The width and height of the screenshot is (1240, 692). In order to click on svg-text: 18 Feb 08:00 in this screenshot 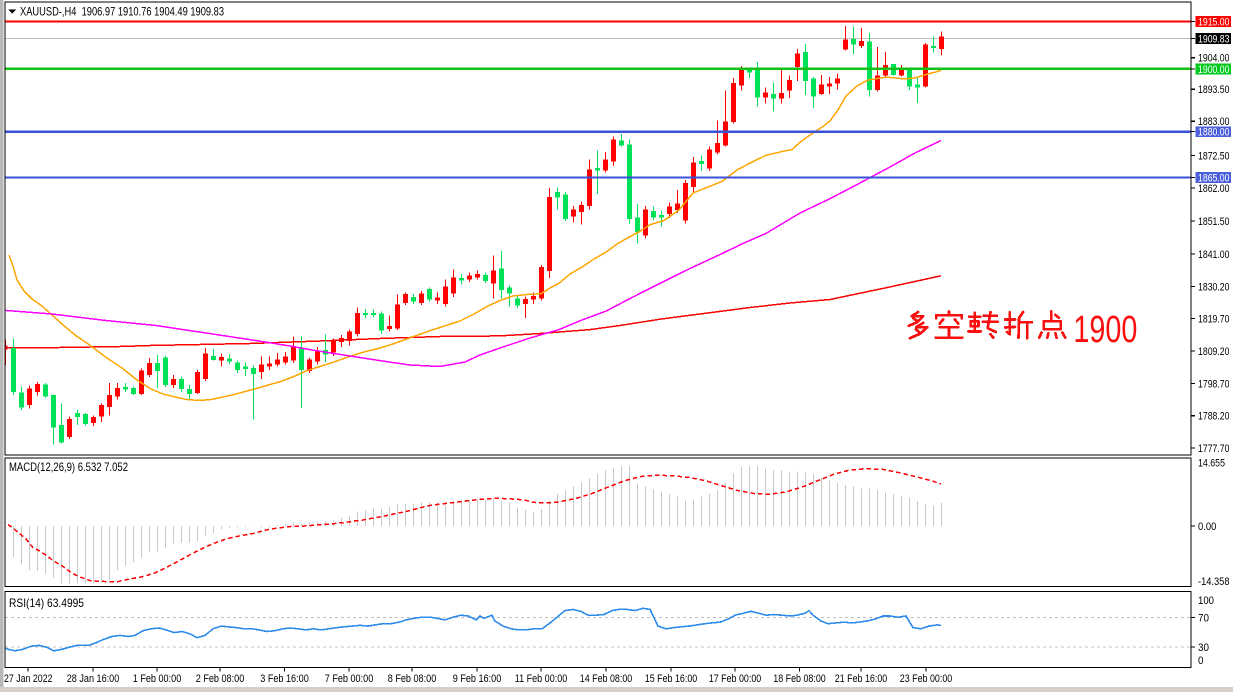, I will do `click(799, 679)`.